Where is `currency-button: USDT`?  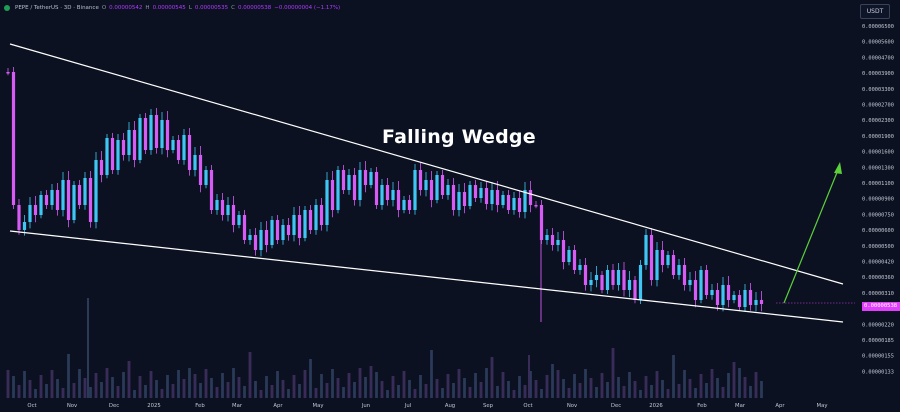
currency-button: USDT is located at coordinates (875, 11).